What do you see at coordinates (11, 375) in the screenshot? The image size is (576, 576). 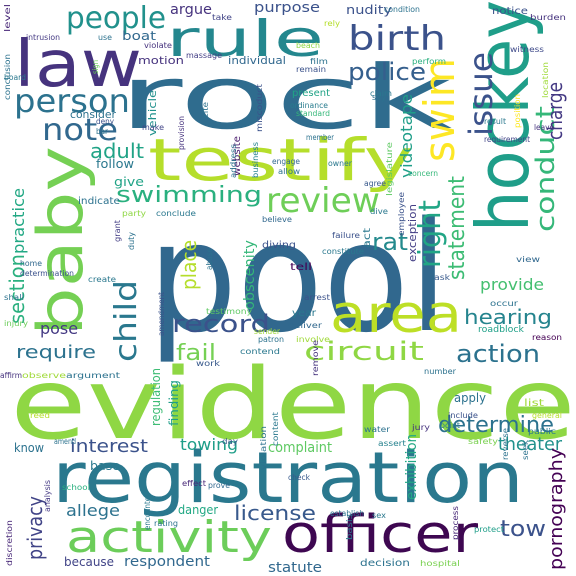 I see `word: affirm` at bounding box center [11, 375].